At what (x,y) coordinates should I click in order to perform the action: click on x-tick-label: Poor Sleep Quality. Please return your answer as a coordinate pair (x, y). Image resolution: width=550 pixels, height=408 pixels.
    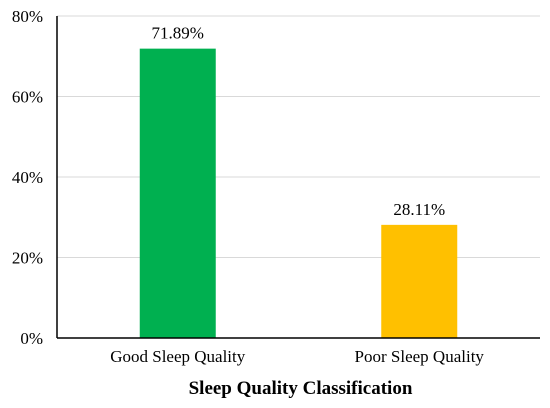
    Looking at the image, I should click on (420, 356).